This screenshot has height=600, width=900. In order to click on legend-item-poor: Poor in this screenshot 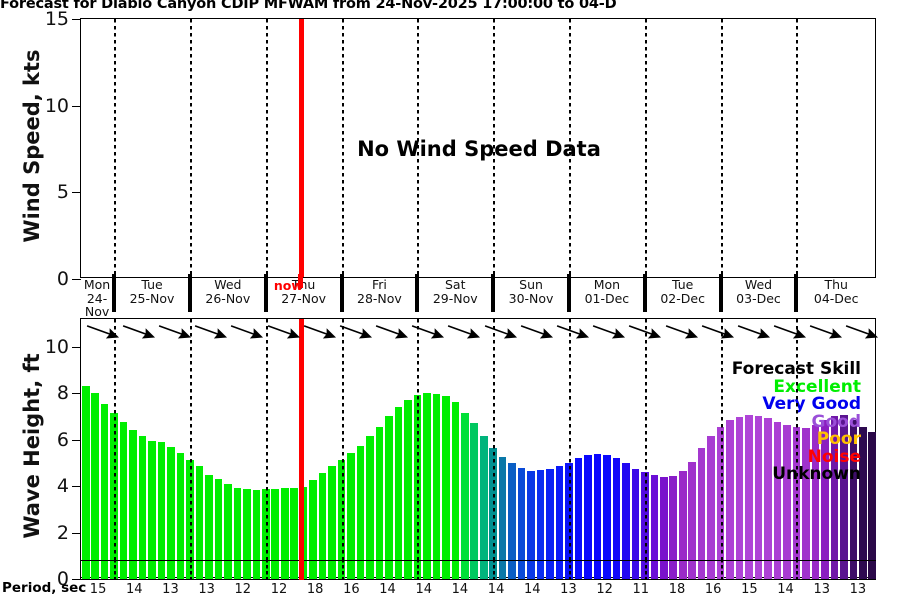, I will do `click(838, 439)`.